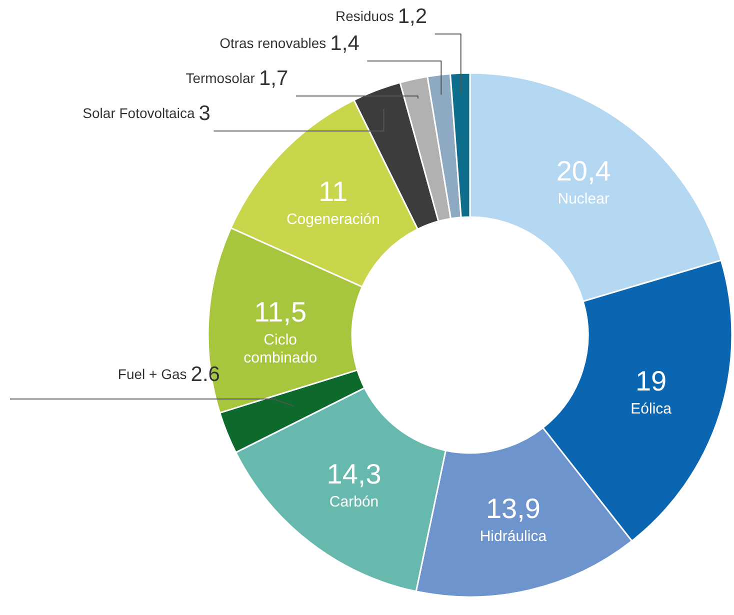 Image resolution: width=734 pixels, height=615 pixels. What do you see at coordinates (333, 219) in the screenshot?
I see `slice-label: Cogeneración` at bounding box center [333, 219].